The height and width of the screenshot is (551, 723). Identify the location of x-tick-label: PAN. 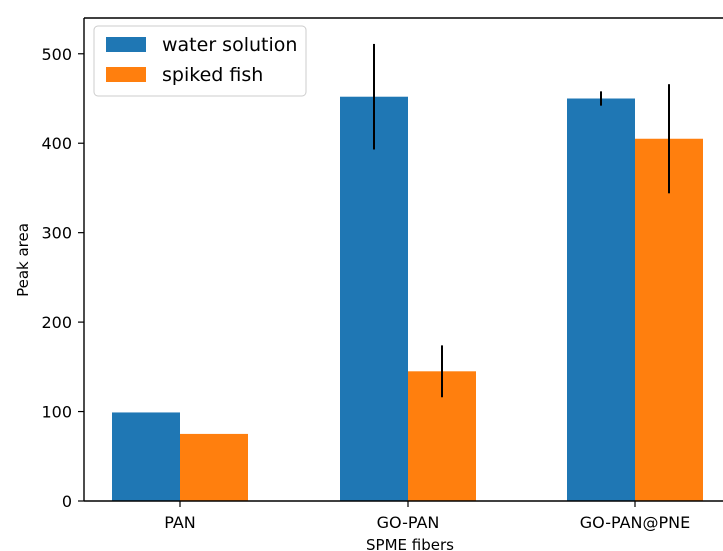
(180, 522).